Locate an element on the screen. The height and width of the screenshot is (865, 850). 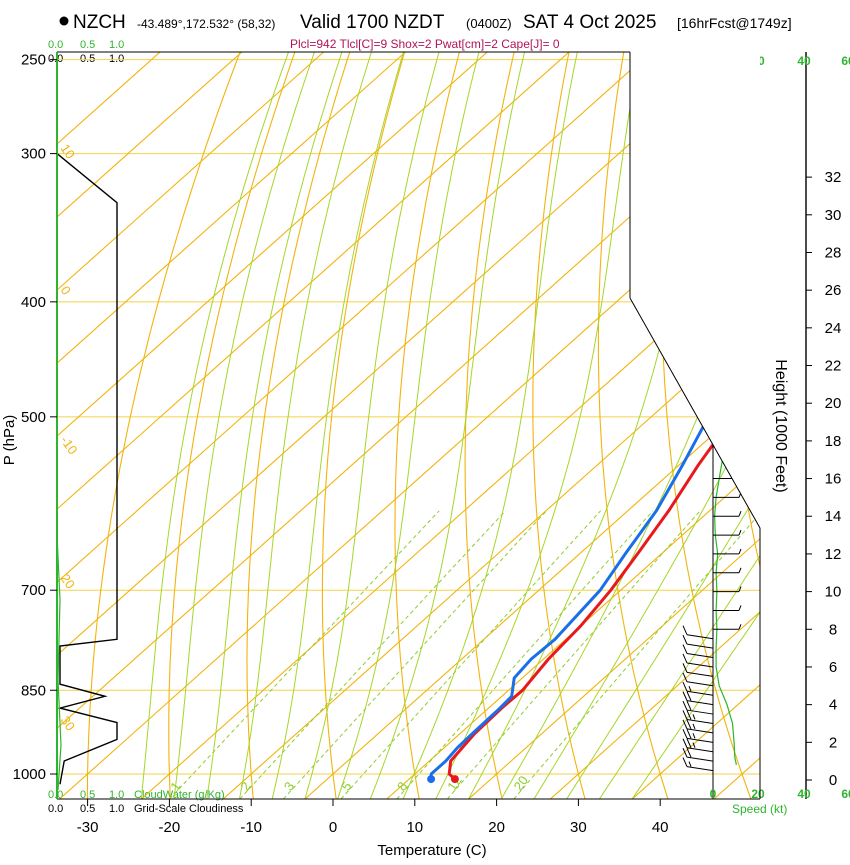
height-tick-label: 2 is located at coordinates (833, 742).